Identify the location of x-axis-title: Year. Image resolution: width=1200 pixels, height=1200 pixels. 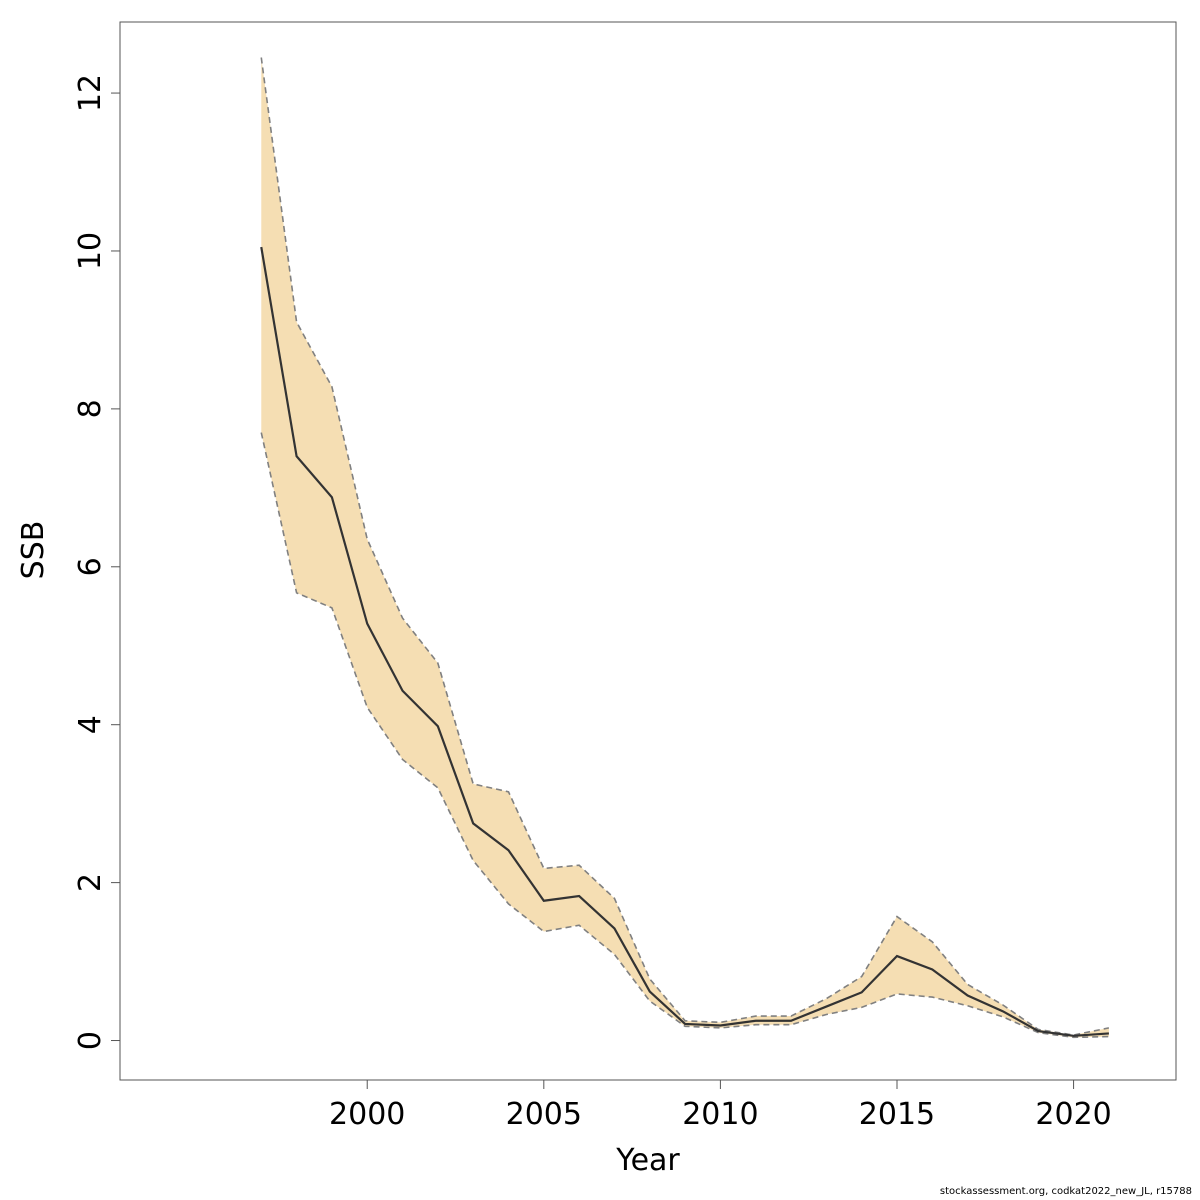
(647, 1160).